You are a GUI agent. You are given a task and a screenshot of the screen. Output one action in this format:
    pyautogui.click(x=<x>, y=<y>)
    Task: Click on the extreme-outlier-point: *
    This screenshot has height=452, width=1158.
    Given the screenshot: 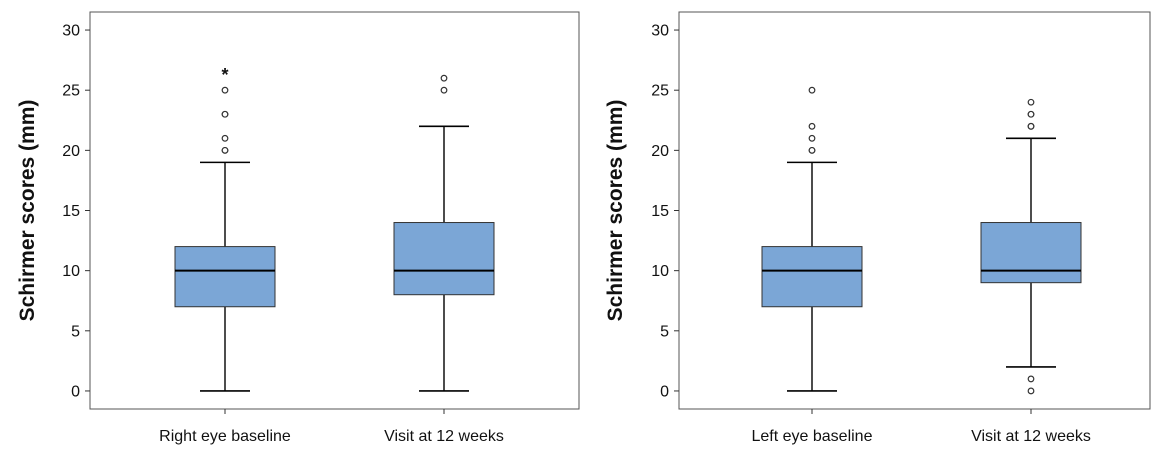 What is the action you would take?
    pyautogui.click(x=224, y=75)
    